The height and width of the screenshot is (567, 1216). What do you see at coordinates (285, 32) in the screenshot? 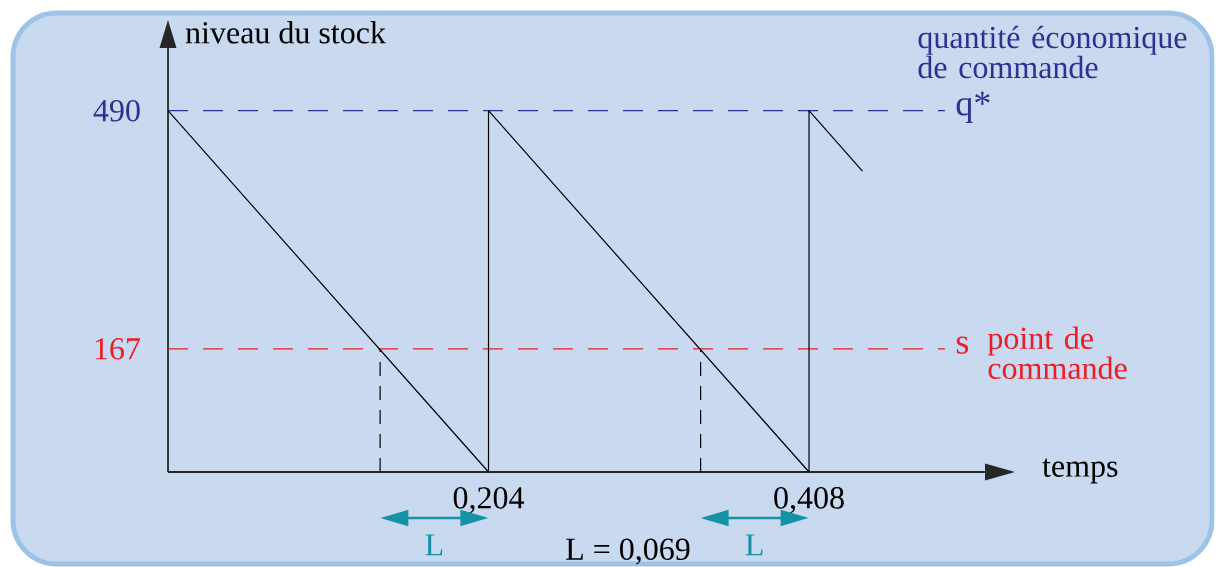
I see `y-axis-title: niveau du stock` at bounding box center [285, 32].